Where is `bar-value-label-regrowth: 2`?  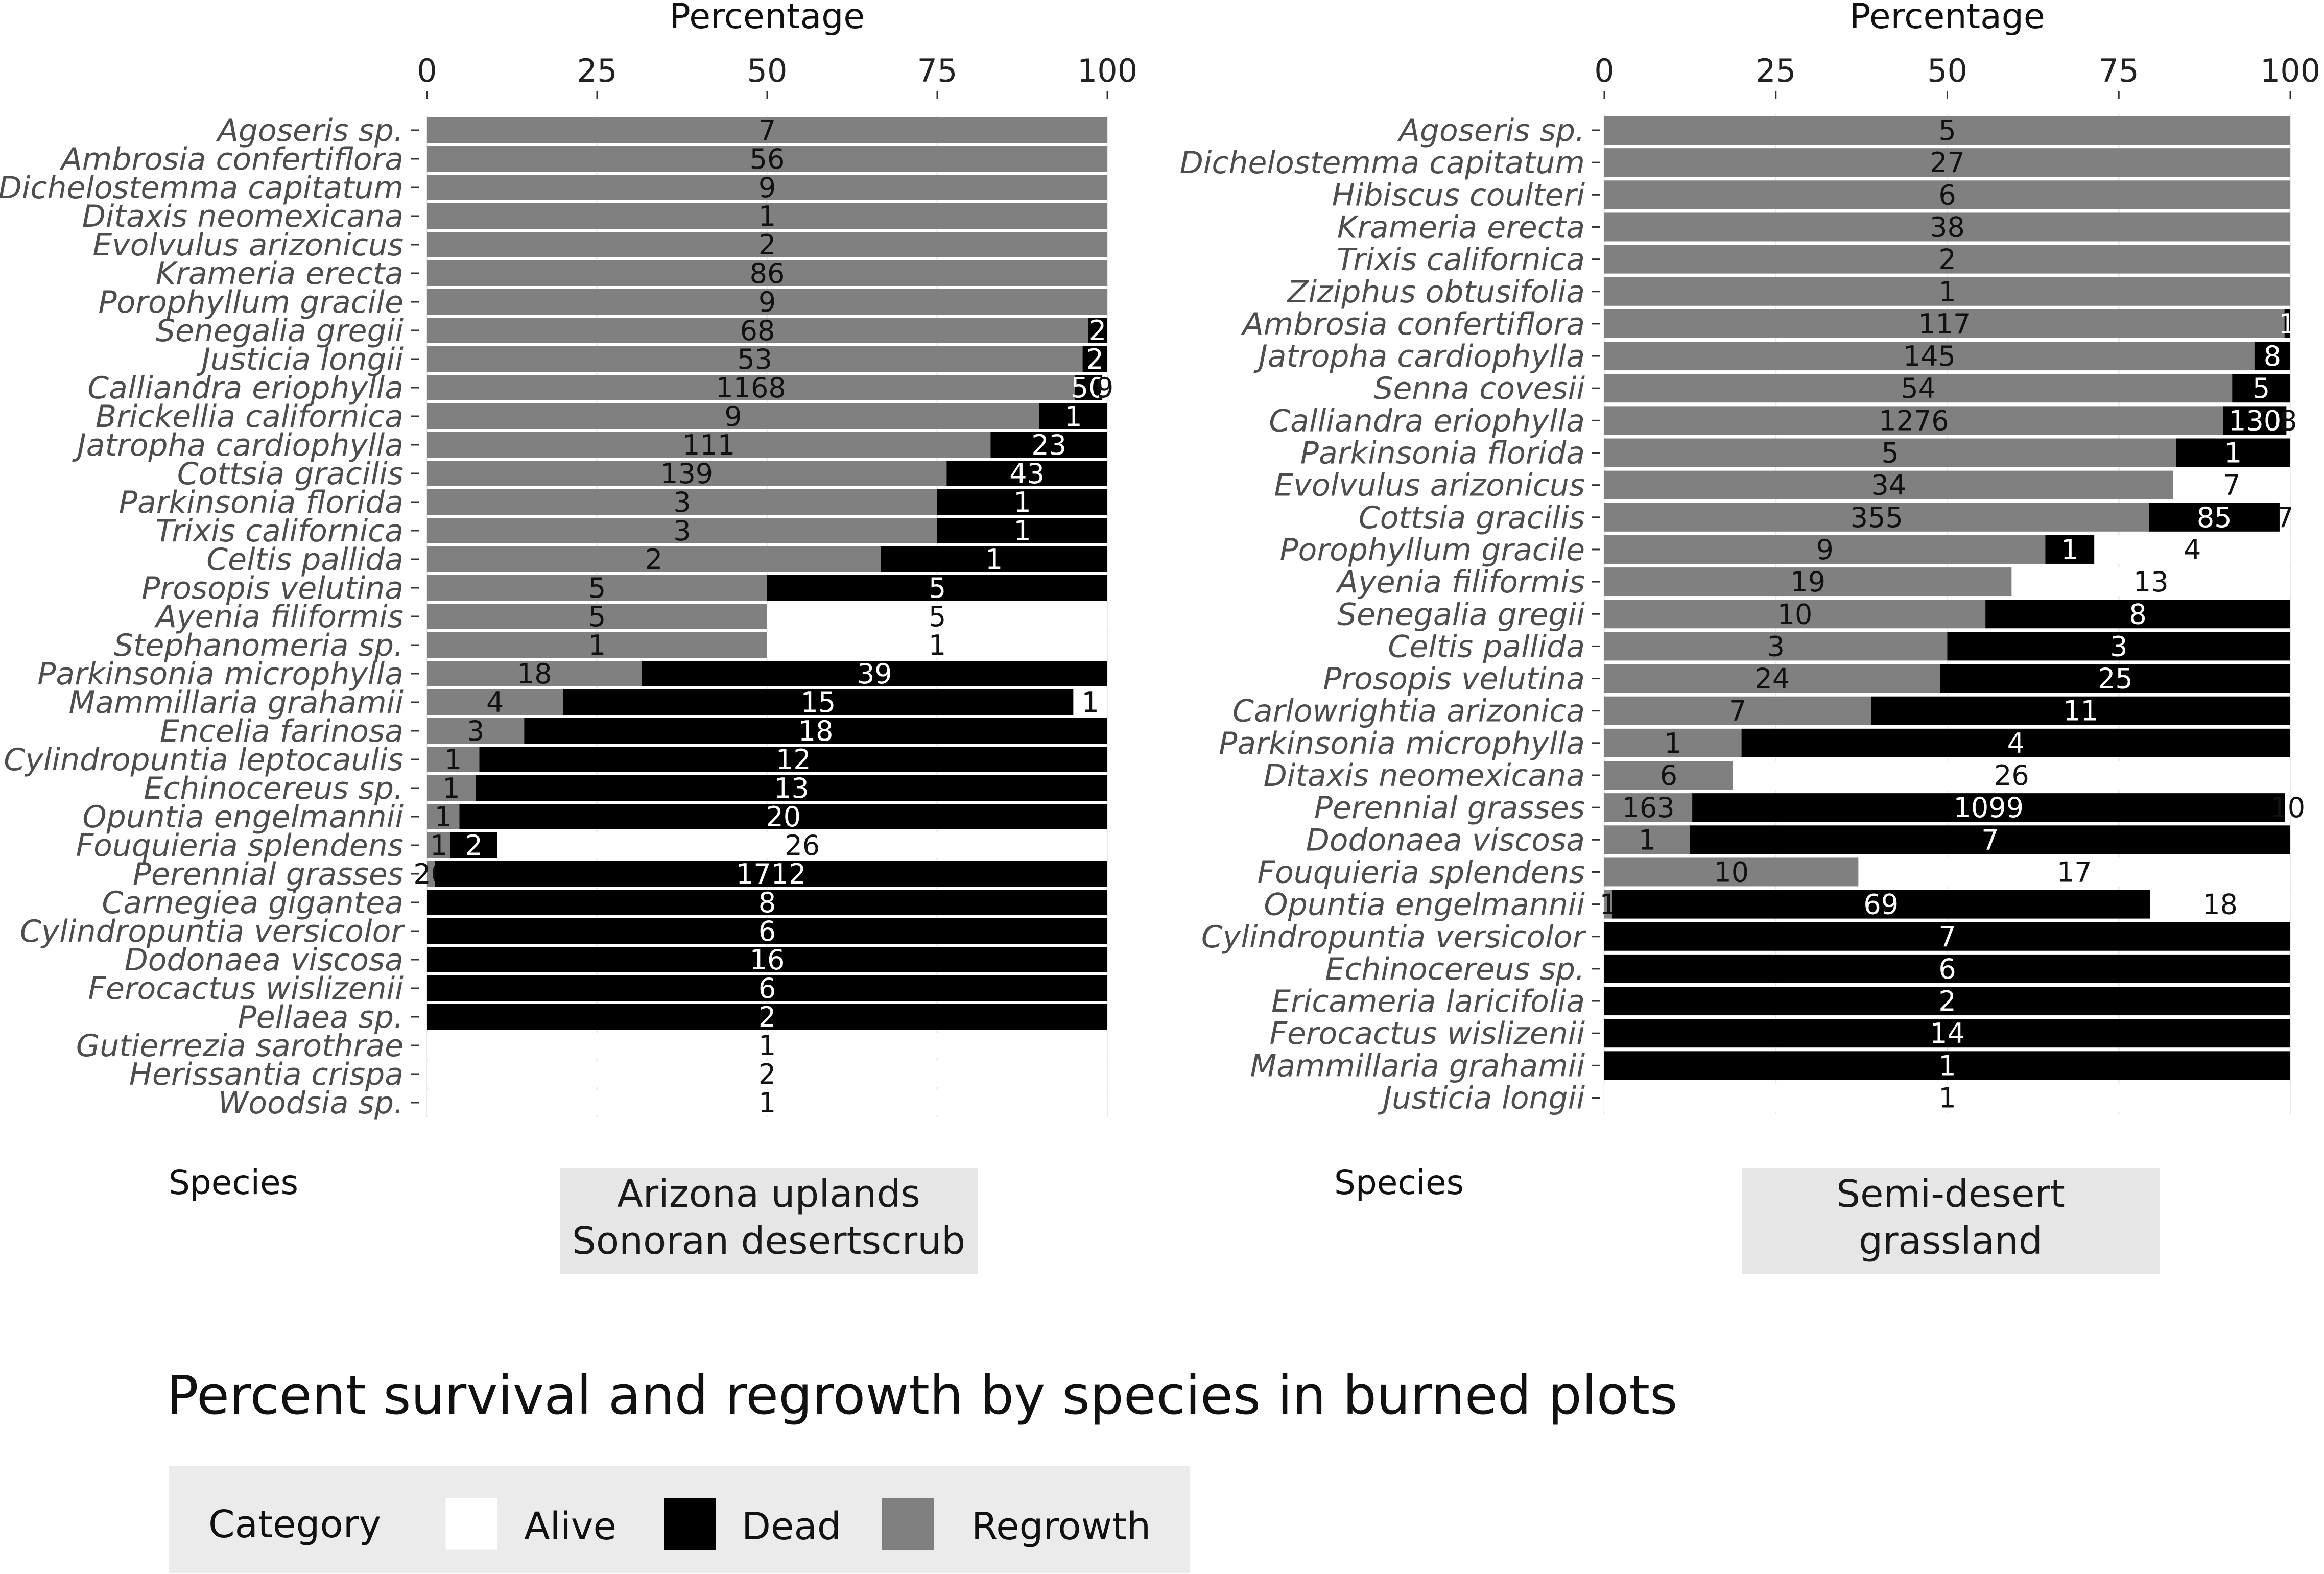
bar-value-label-regrowth: 2 is located at coordinates (1947, 260).